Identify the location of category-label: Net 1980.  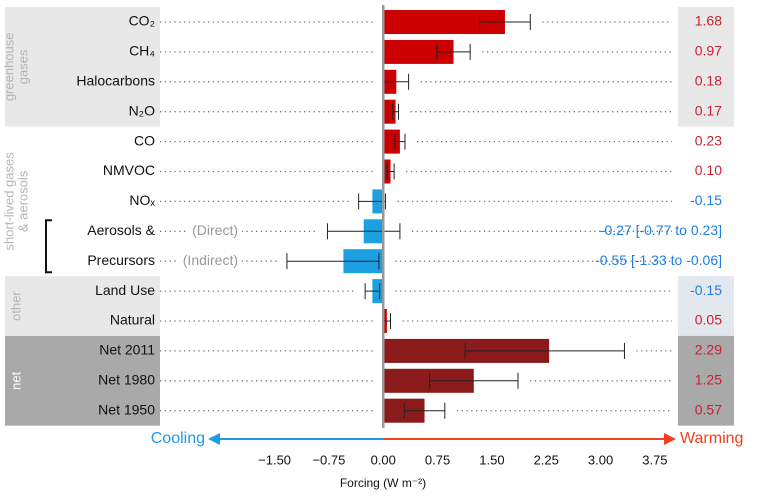
(126, 380).